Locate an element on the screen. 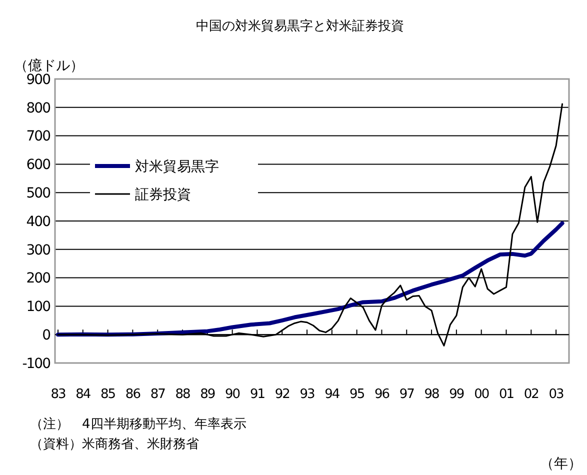 Image resolution: width=587 pixels, height=475 pixels. x-tick-label: 91 is located at coordinates (258, 394).